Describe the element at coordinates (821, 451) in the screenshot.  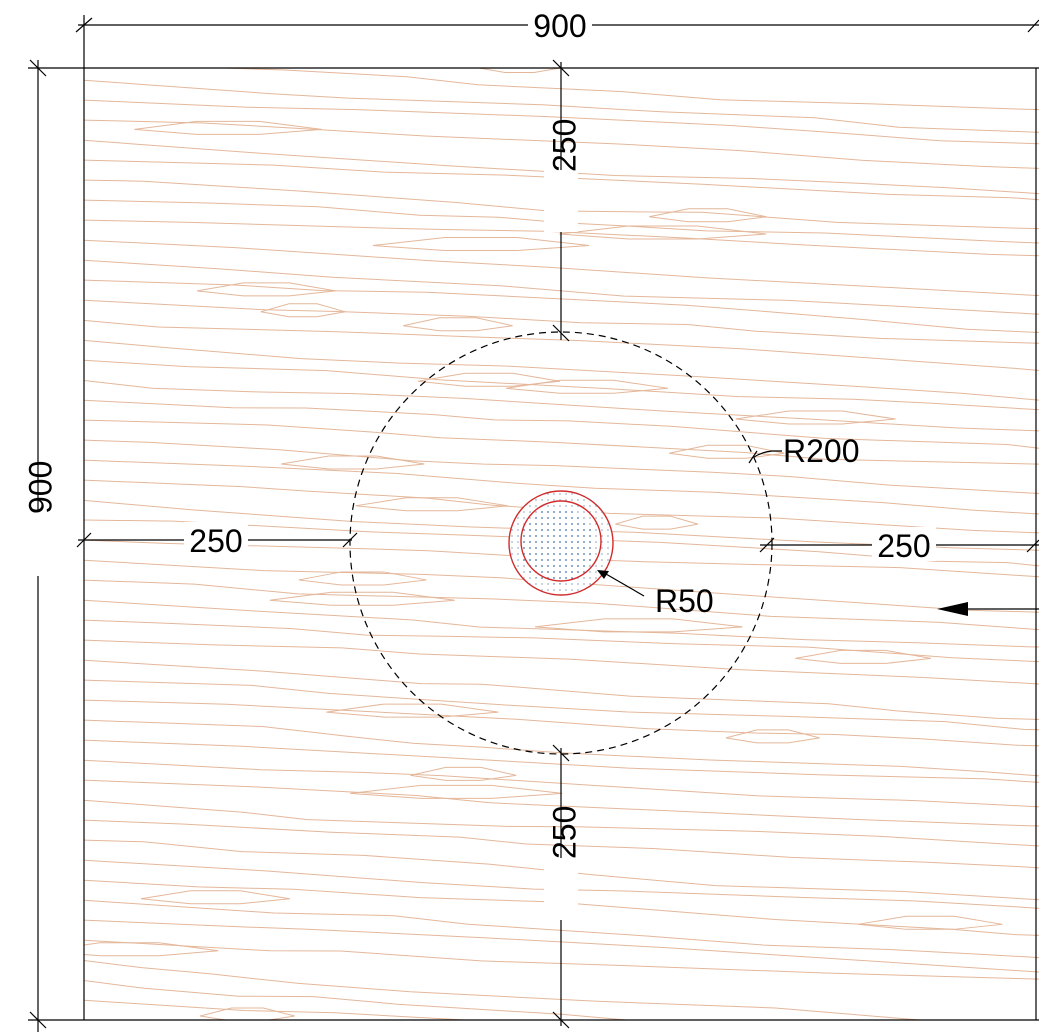
I see `label-outer-radius: R200` at that location.